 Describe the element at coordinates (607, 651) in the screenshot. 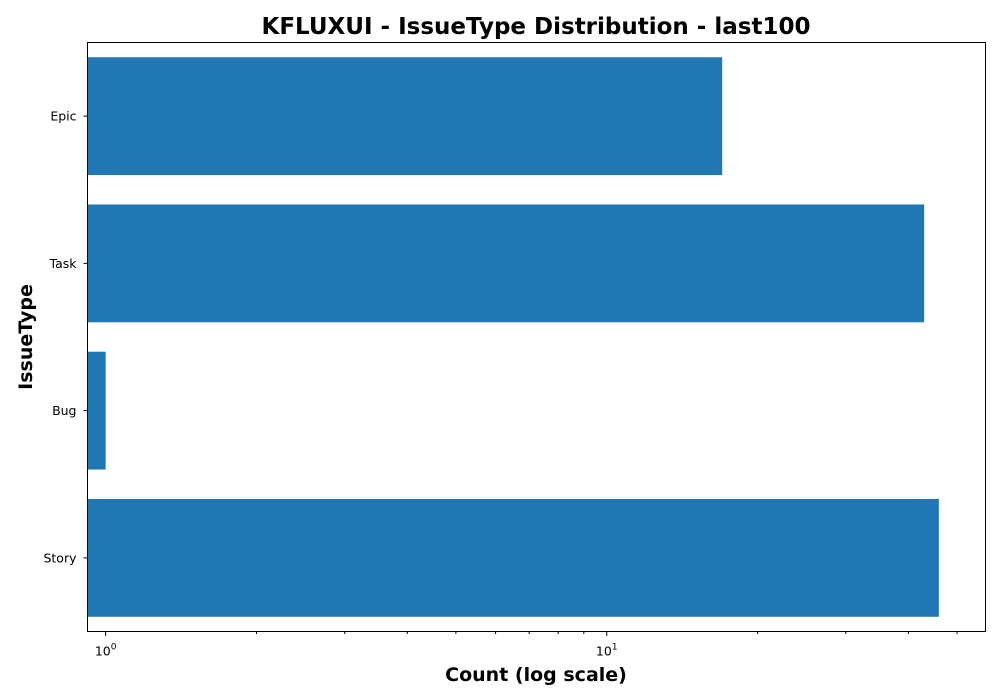

I see `x-tick-label: 101` at that location.